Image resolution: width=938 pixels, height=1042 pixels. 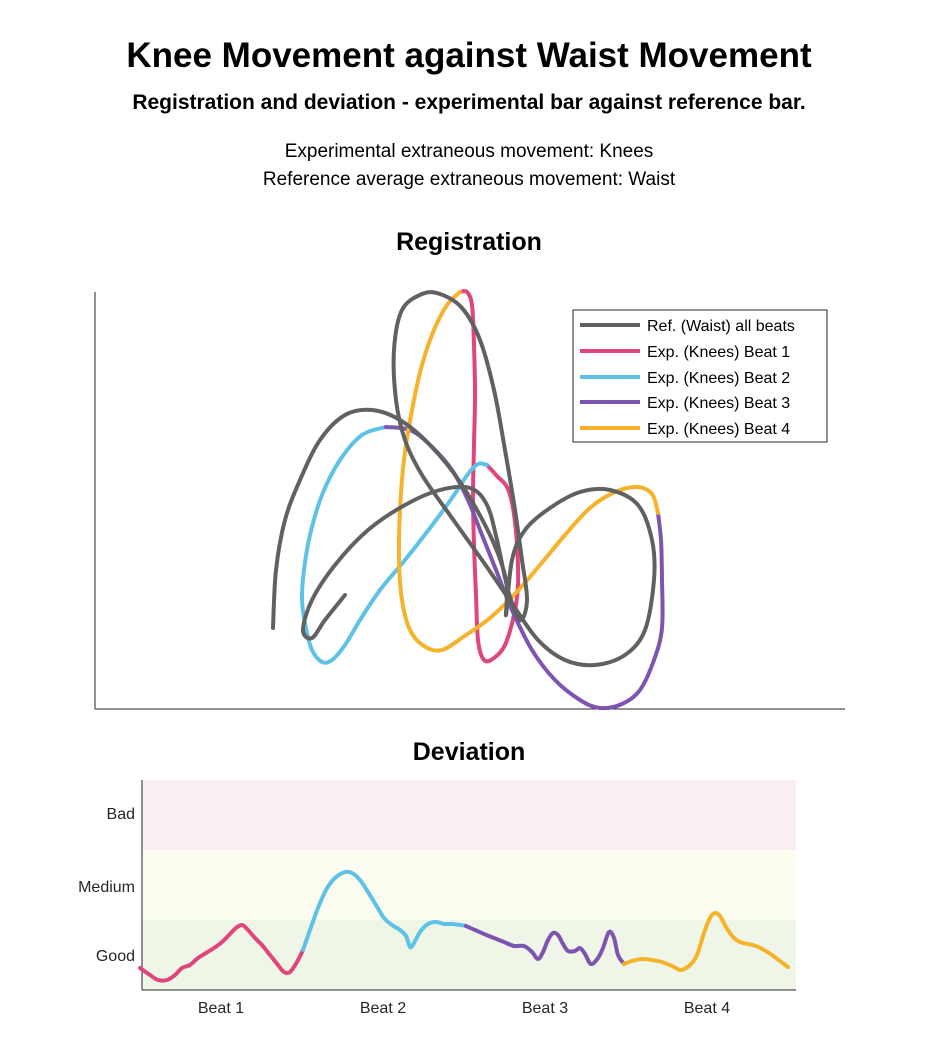 I want to click on registration-line-ref-waist-all-beats, so click(x=464, y=479).